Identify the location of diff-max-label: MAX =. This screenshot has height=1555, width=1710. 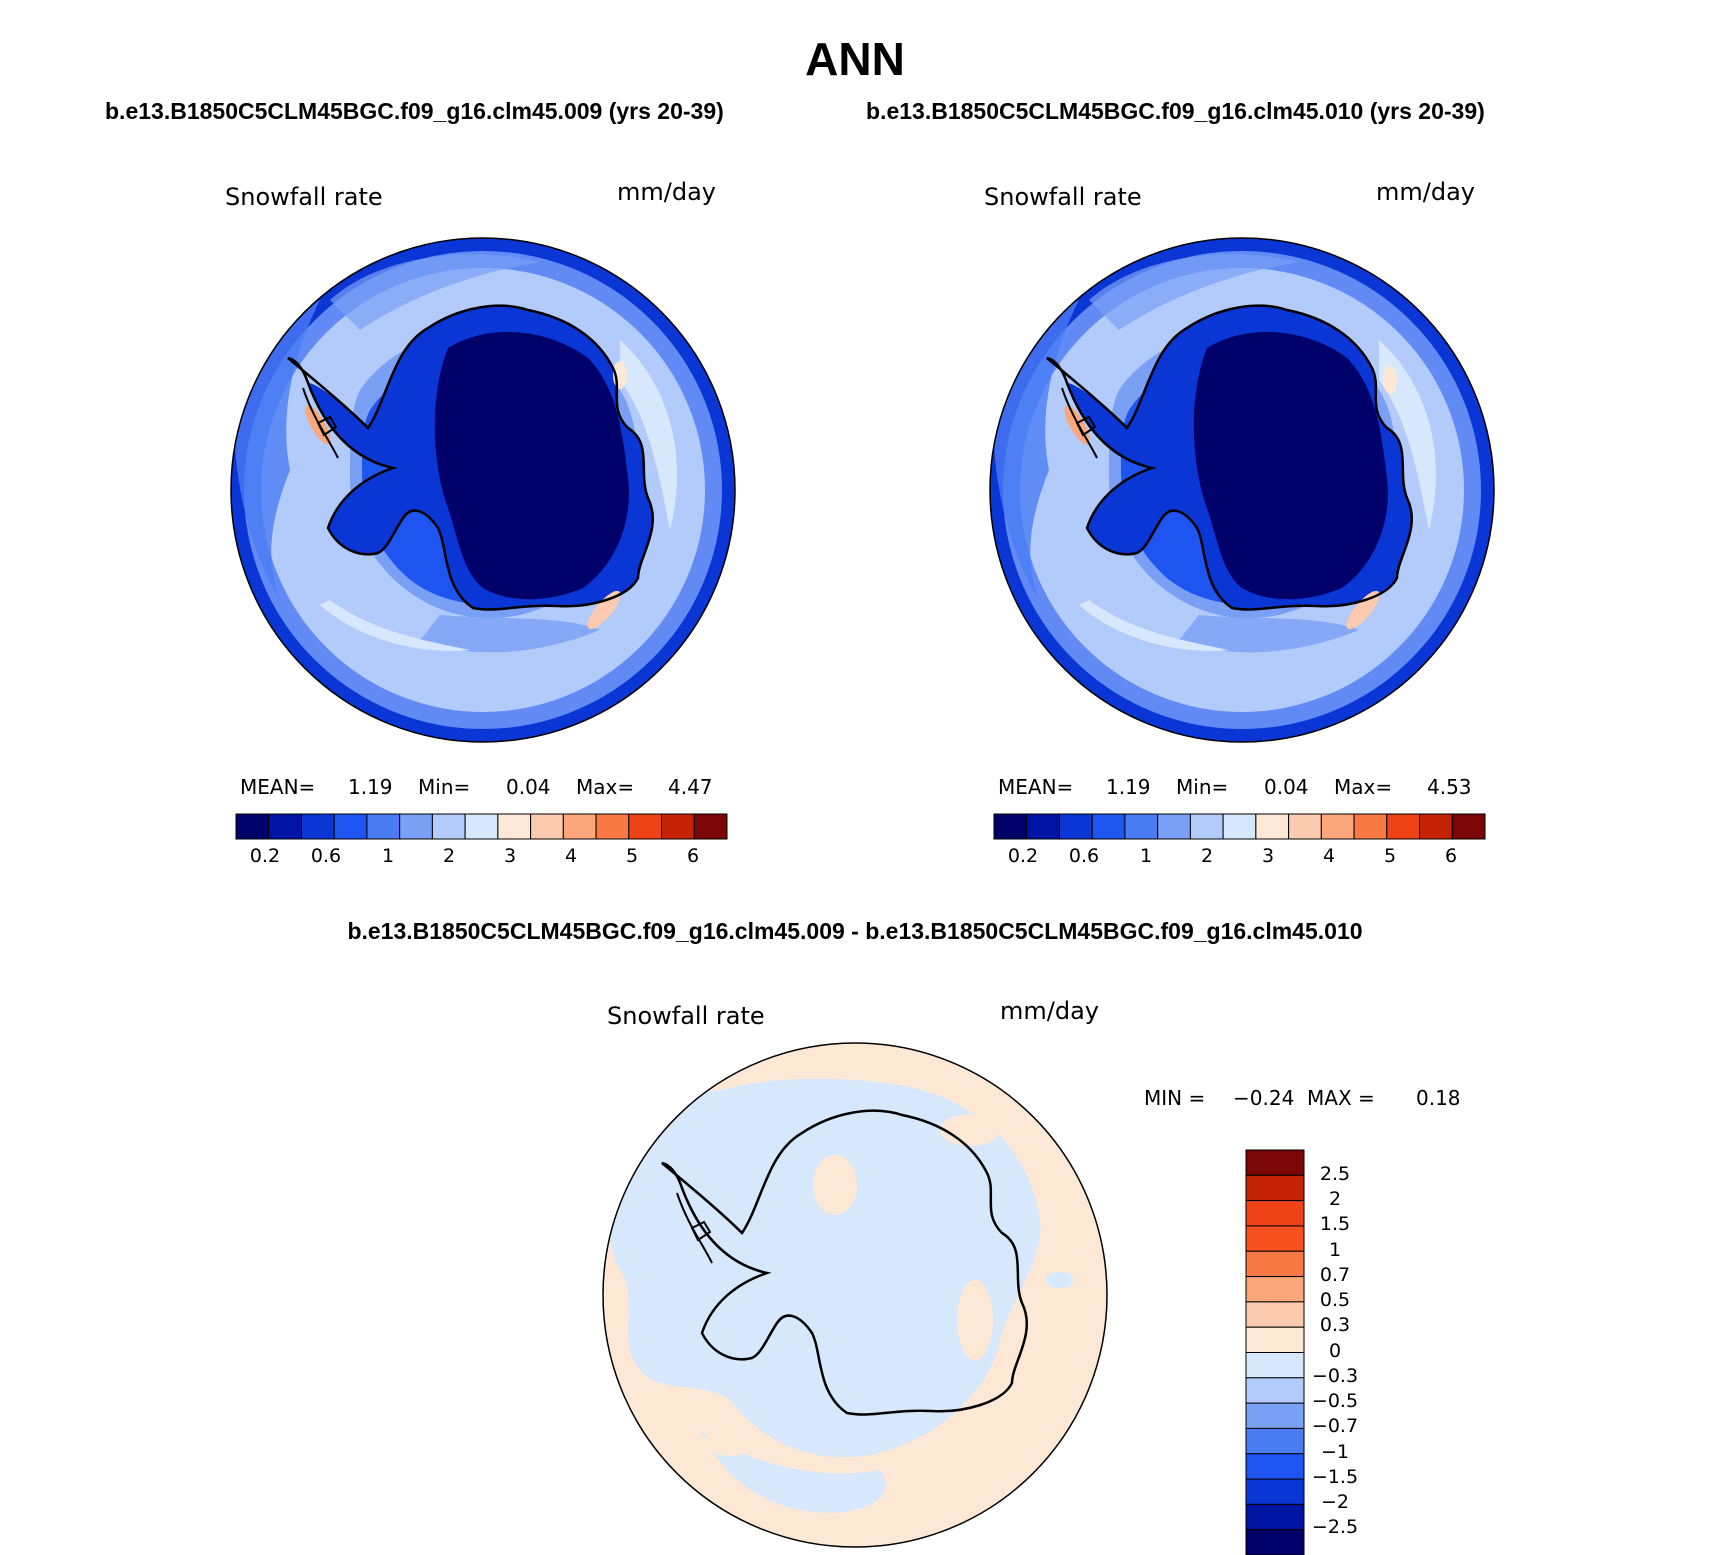
(1341, 1098).